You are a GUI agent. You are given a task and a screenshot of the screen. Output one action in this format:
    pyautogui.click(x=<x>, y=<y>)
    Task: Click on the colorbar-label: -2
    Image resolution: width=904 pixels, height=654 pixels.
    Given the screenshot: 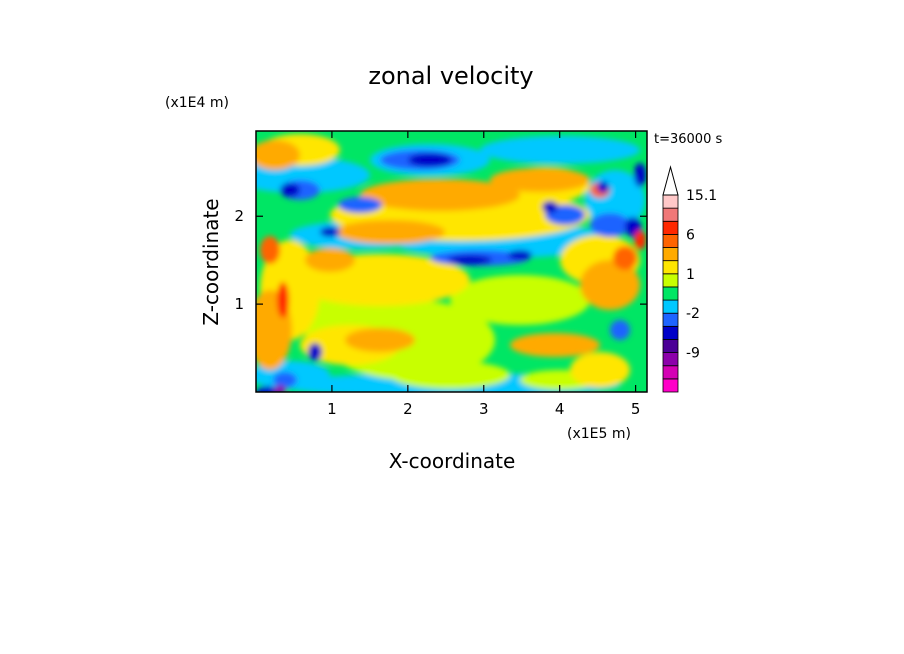 What is the action you would take?
    pyautogui.click(x=693, y=314)
    